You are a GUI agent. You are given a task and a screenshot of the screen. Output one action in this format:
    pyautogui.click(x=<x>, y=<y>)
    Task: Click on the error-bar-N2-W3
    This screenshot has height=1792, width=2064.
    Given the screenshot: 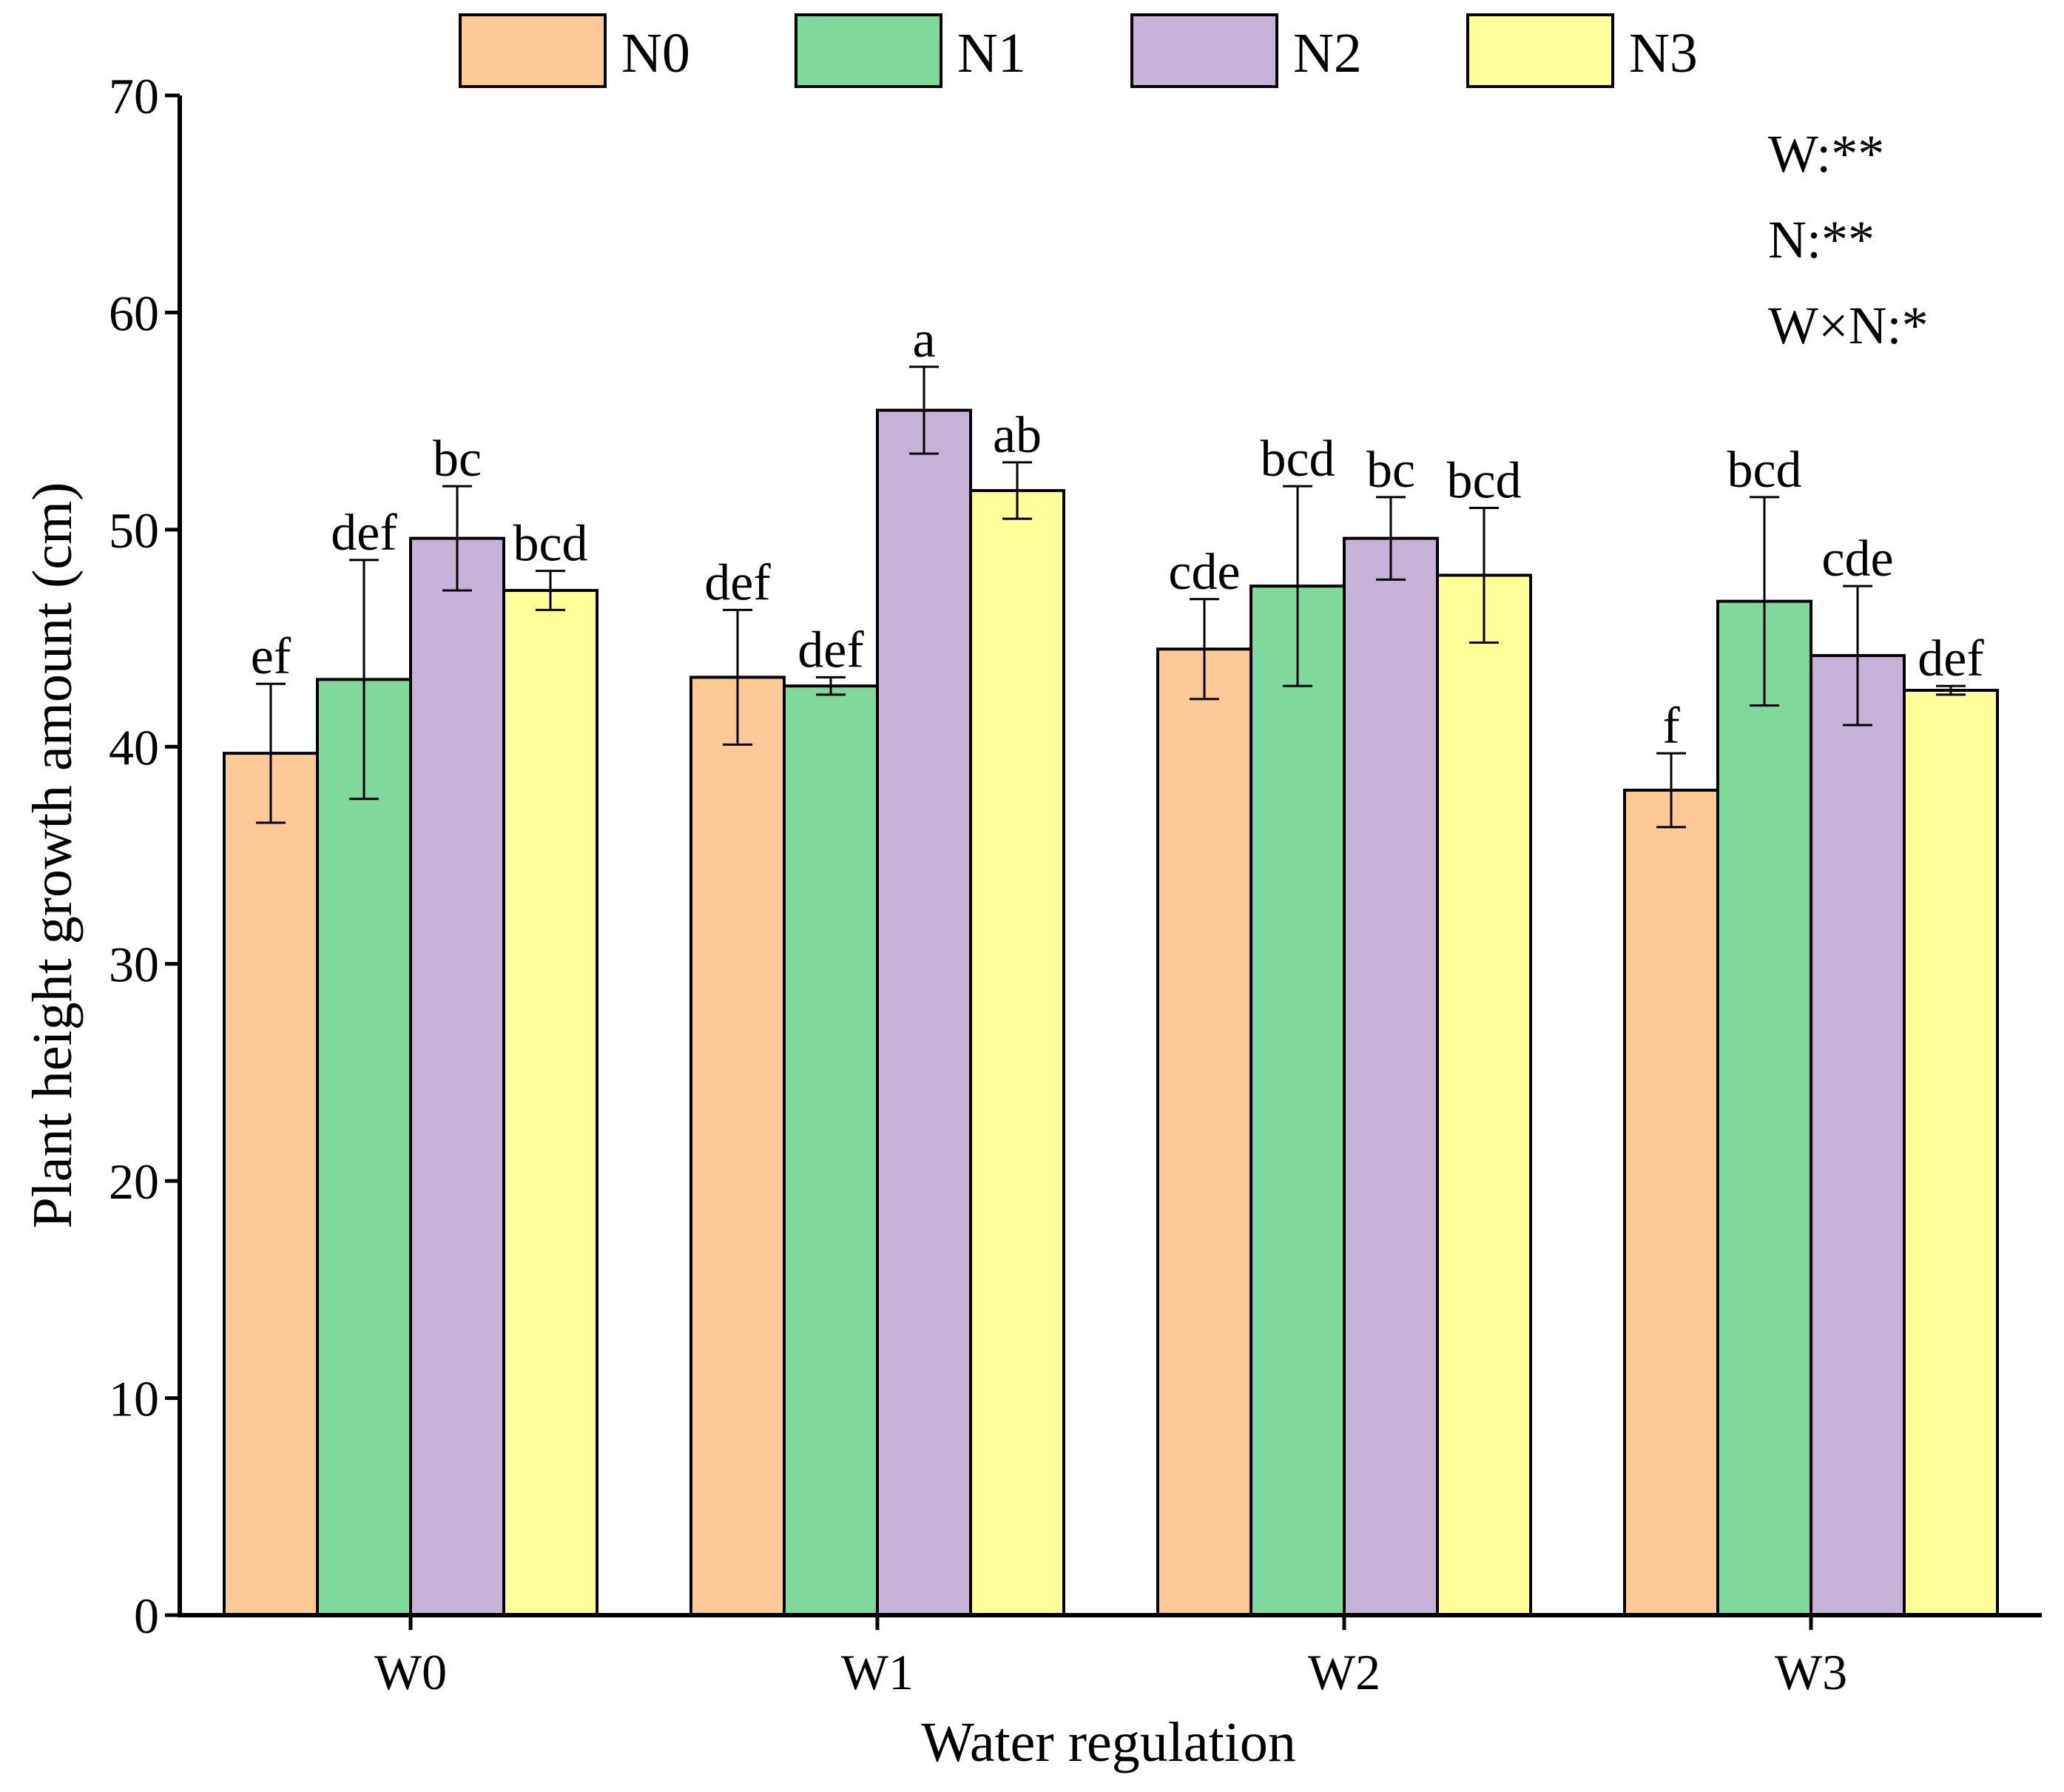 What is the action you would take?
    pyautogui.click(x=1857, y=656)
    